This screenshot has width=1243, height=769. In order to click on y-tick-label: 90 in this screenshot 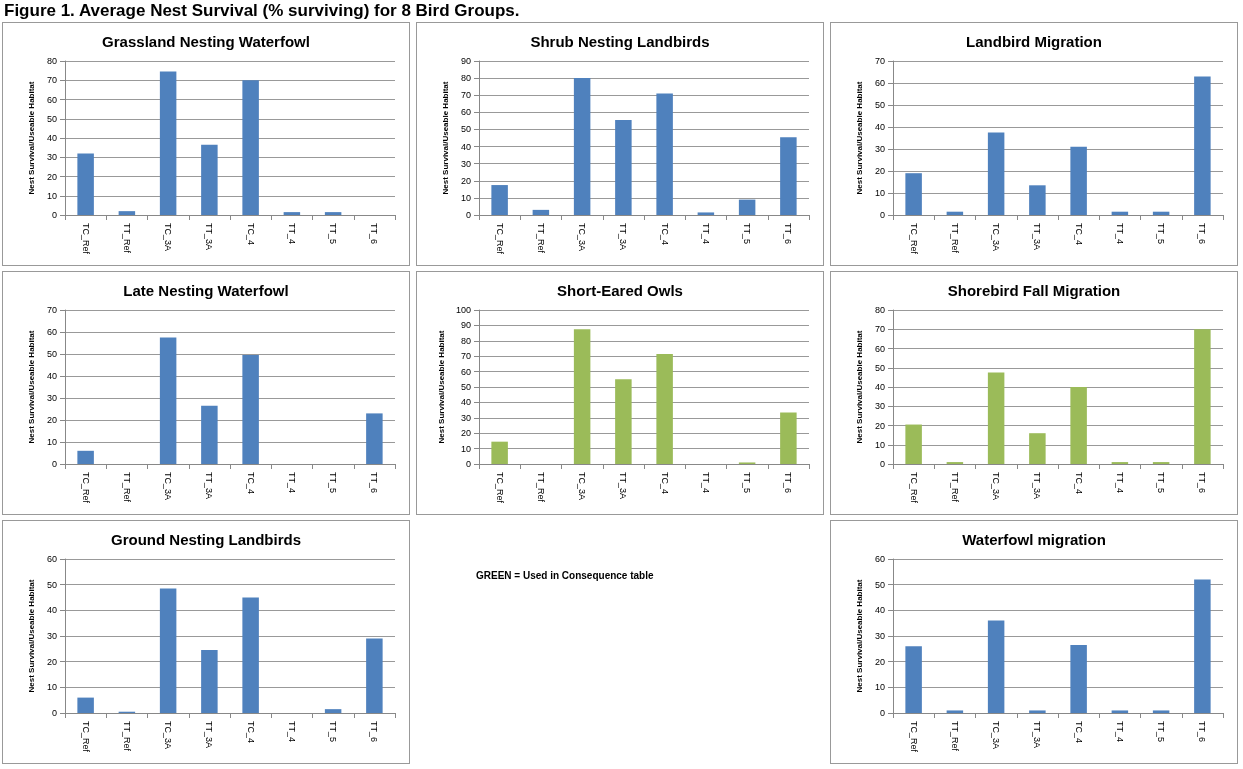, I will do `click(465, 325)`.